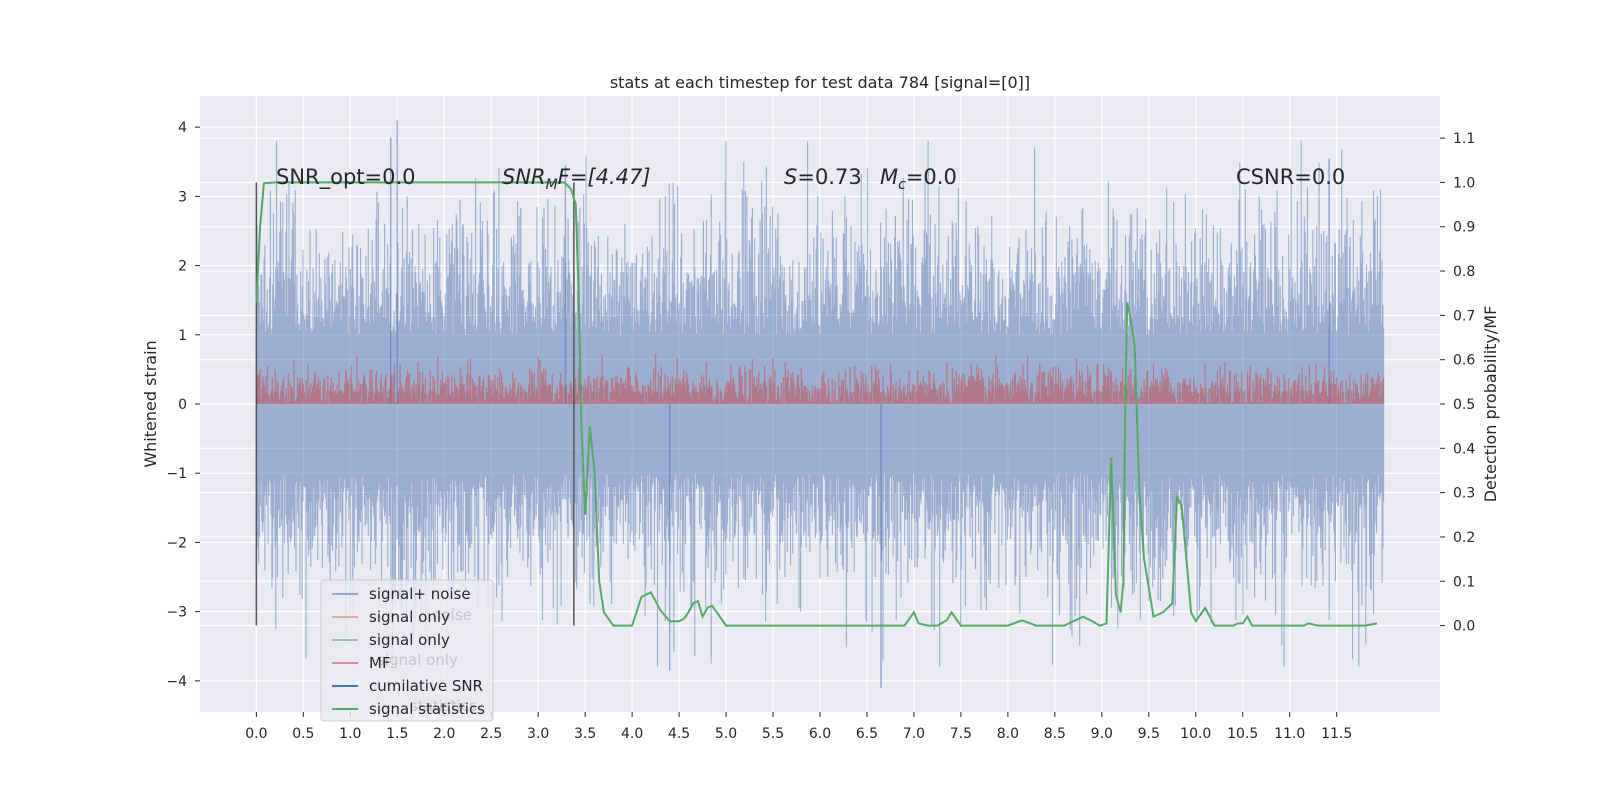  I want to click on x-tick-label: 5.5, so click(773, 734).